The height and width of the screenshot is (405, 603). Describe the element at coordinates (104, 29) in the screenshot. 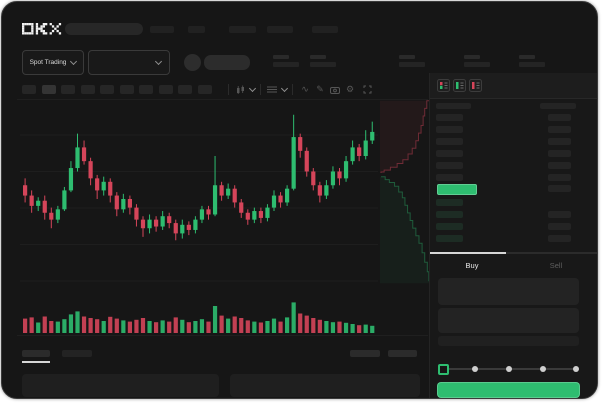

I see `search-input` at that location.